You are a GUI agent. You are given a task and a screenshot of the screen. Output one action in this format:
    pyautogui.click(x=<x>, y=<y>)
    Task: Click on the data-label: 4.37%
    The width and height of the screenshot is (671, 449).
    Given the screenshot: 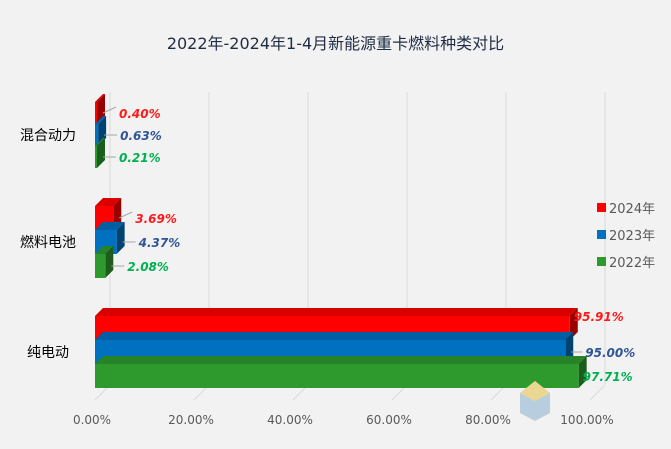 What is the action you would take?
    pyautogui.click(x=159, y=243)
    